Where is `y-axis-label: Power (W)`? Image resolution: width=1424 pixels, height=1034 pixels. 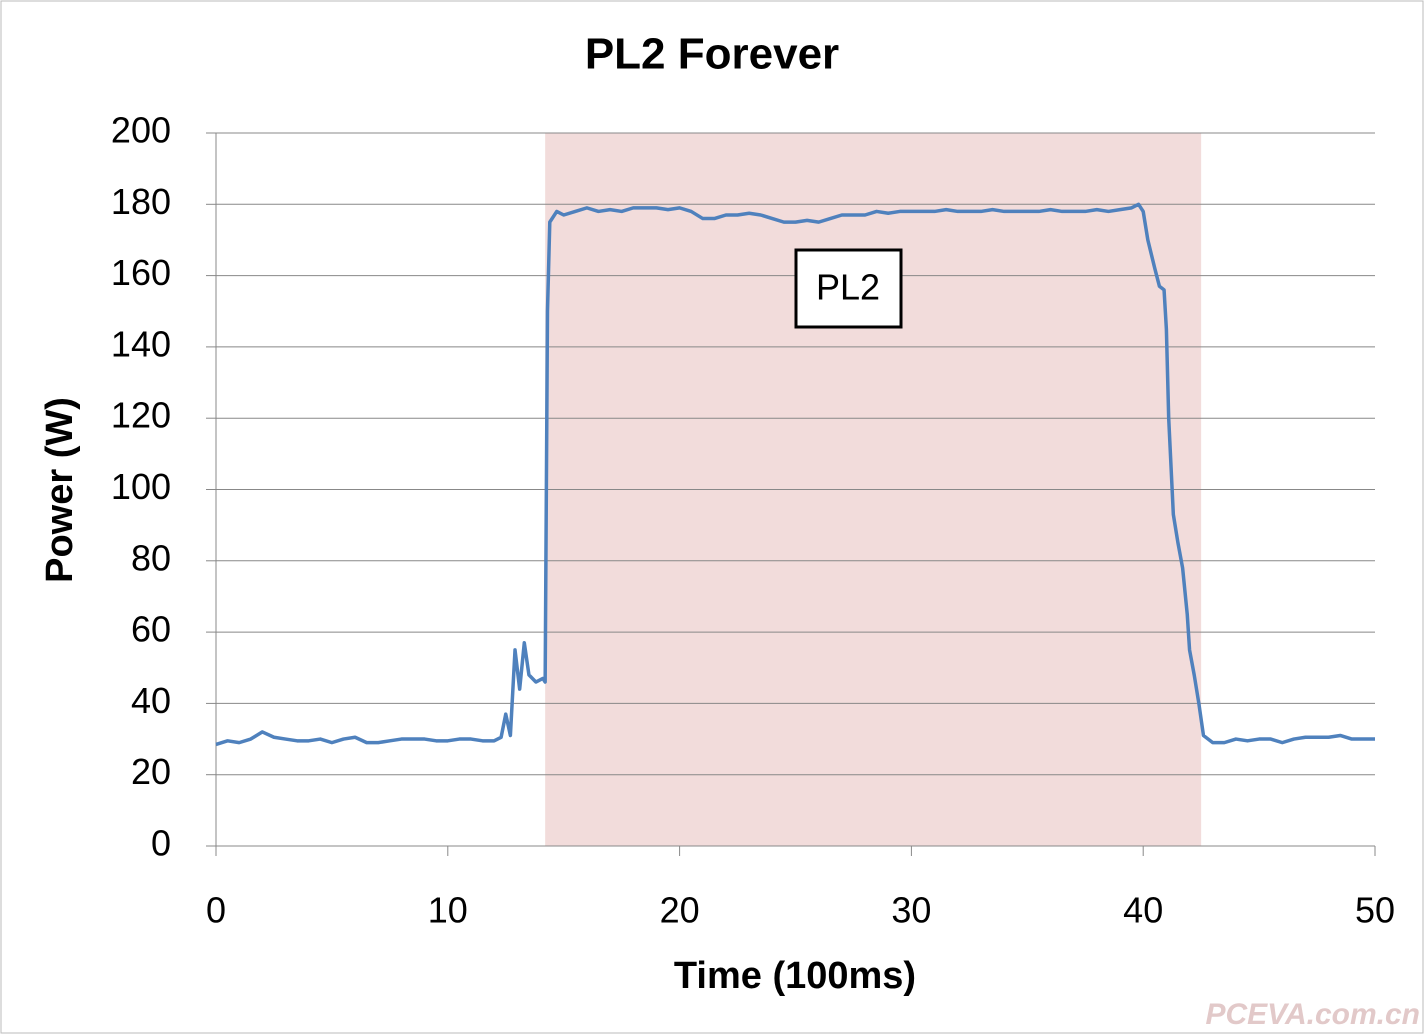
y-axis-label: Power (W) is located at coordinates (60, 490).